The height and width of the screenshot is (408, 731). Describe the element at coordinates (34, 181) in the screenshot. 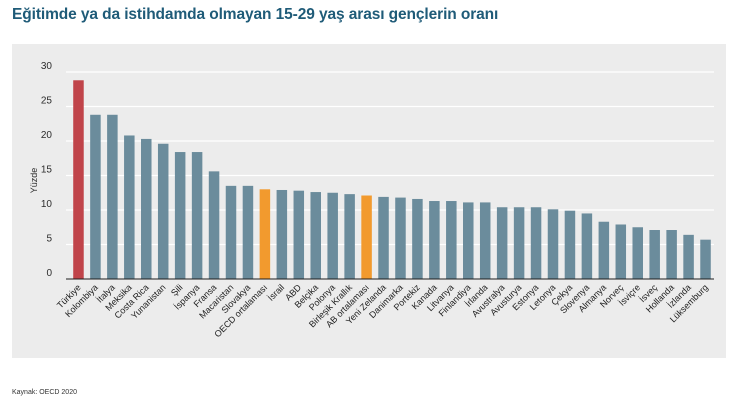

I see `y-axis-label: Yüzde` at that location.